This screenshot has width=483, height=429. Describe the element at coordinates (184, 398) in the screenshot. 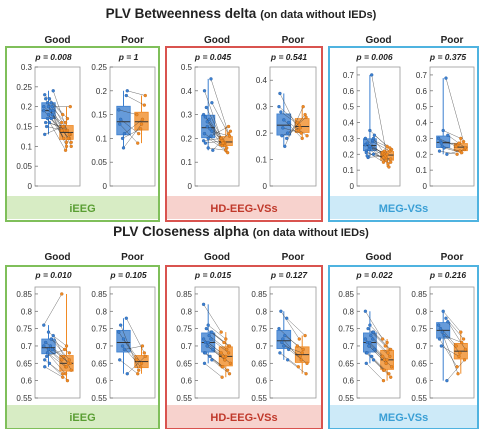

I see `y-tick-label: 0.55` at that location.